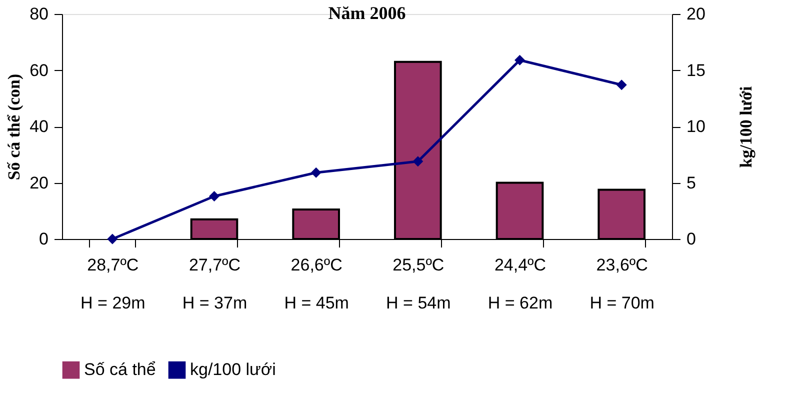 Image resolution: width=804 pixels, height=419 pixels. What do you see at coordinates (39, 182) in the screenshot?
I see `y-tick-label: 20` at bounding box center [39, 182].